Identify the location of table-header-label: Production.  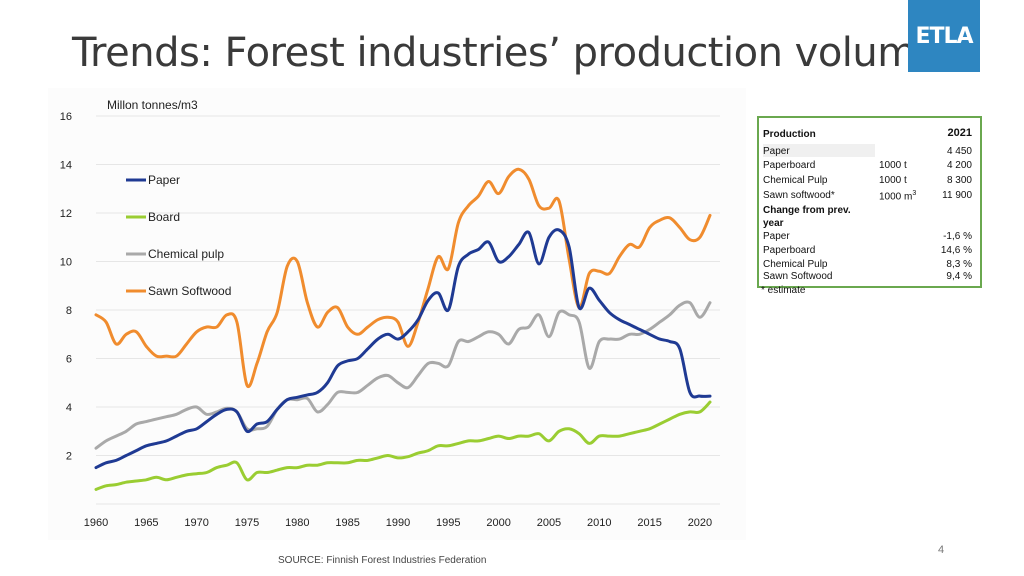
(789, 134).